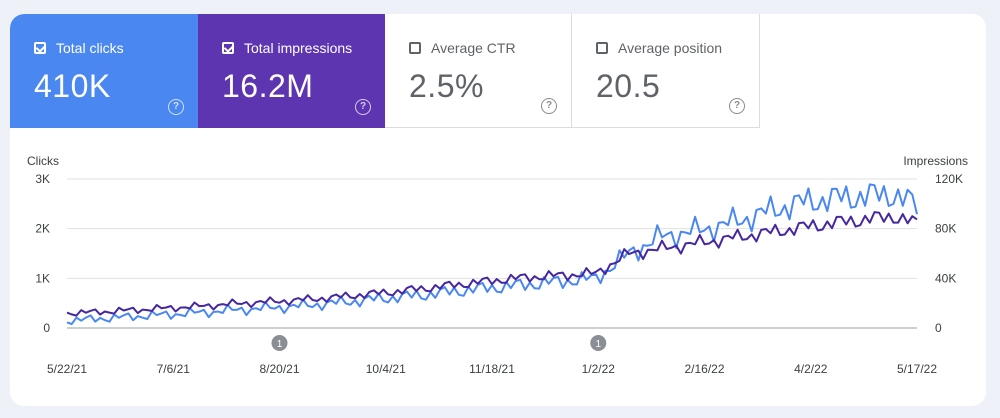 The height and width of the screenshot is (418, 1000). Describe the element at coordinates (917, 369) in the screenshot. I see `x-tick-label: 5/17/22` at that location.